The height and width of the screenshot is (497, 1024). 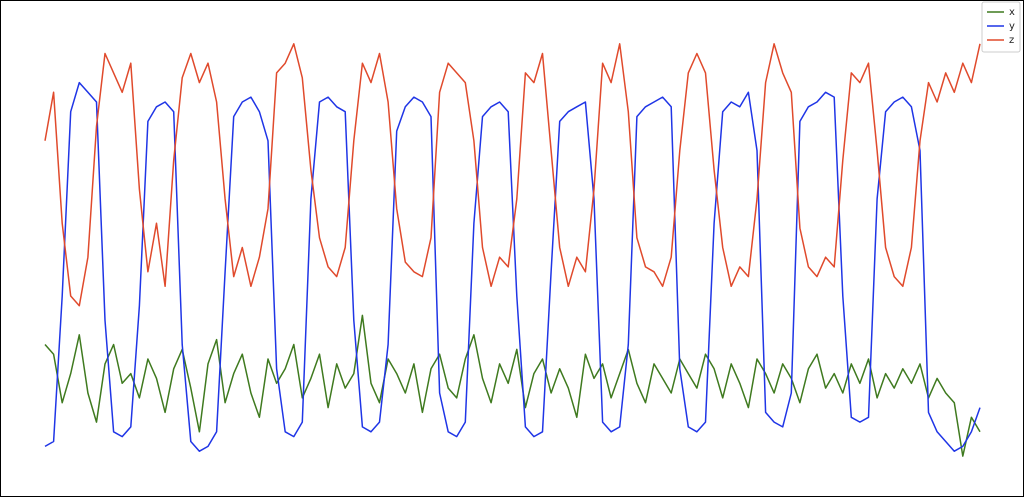 I want to click on legend: xyz, so click(x=1001, y=27).